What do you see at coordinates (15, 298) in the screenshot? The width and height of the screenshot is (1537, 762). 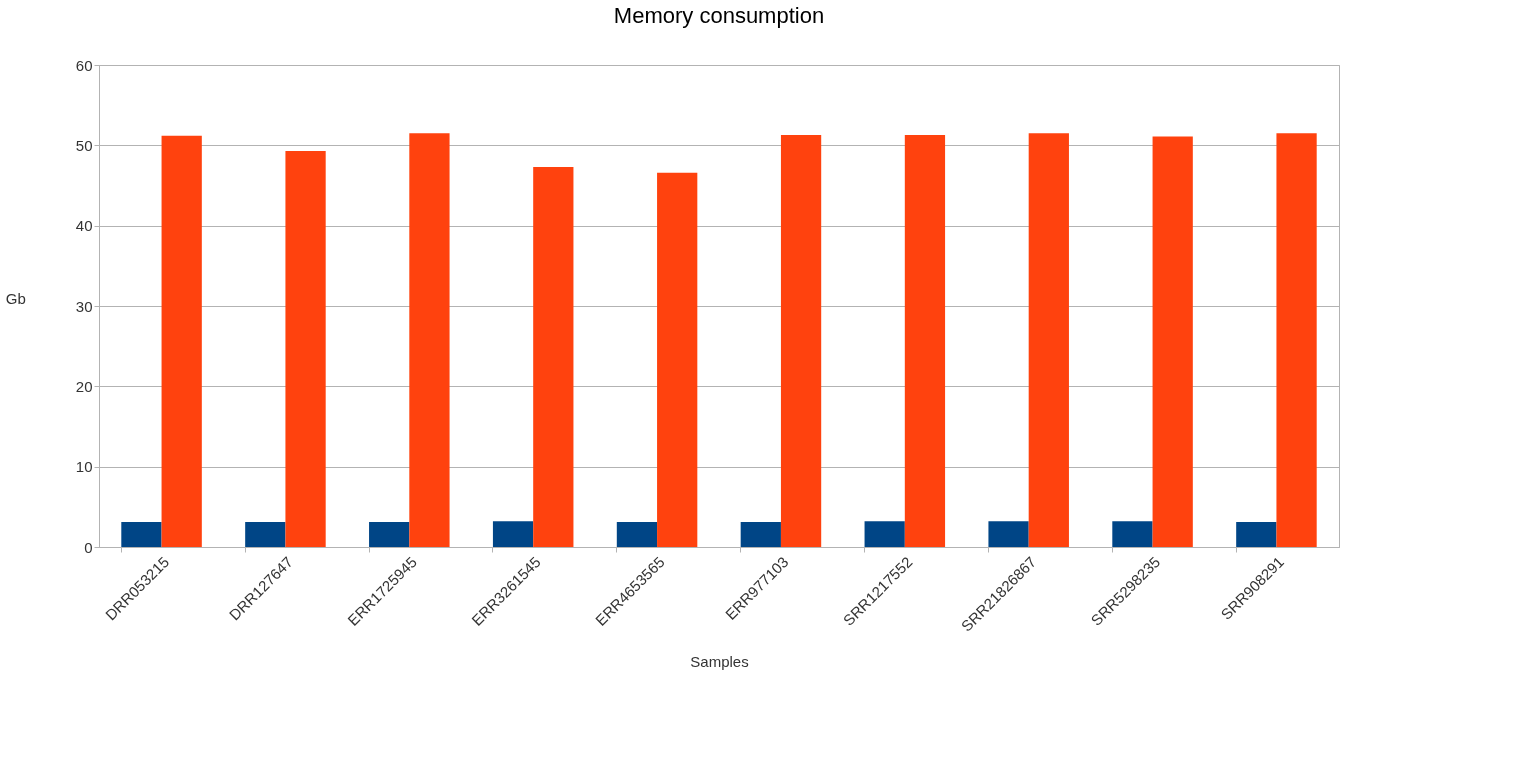 I see `y-axis-title: Gb` at bounding box center [15, 298].